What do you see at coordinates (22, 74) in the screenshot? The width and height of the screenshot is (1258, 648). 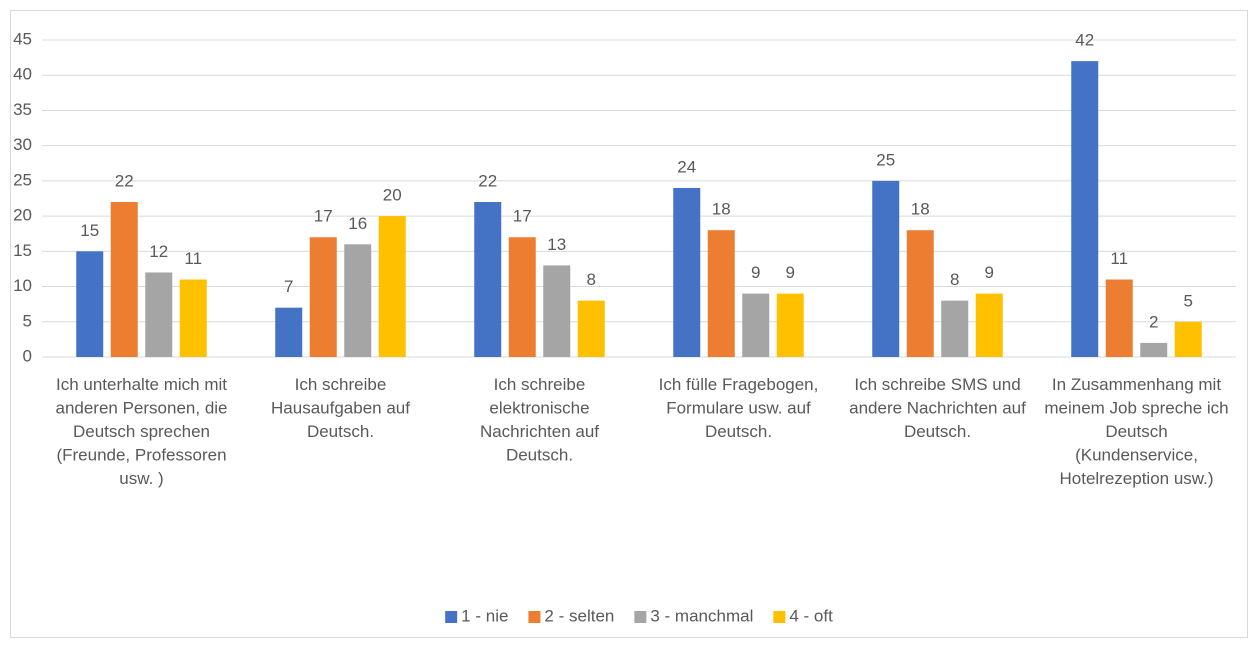 I see `y-tick-label: 40` at bounding box center [22, 74].